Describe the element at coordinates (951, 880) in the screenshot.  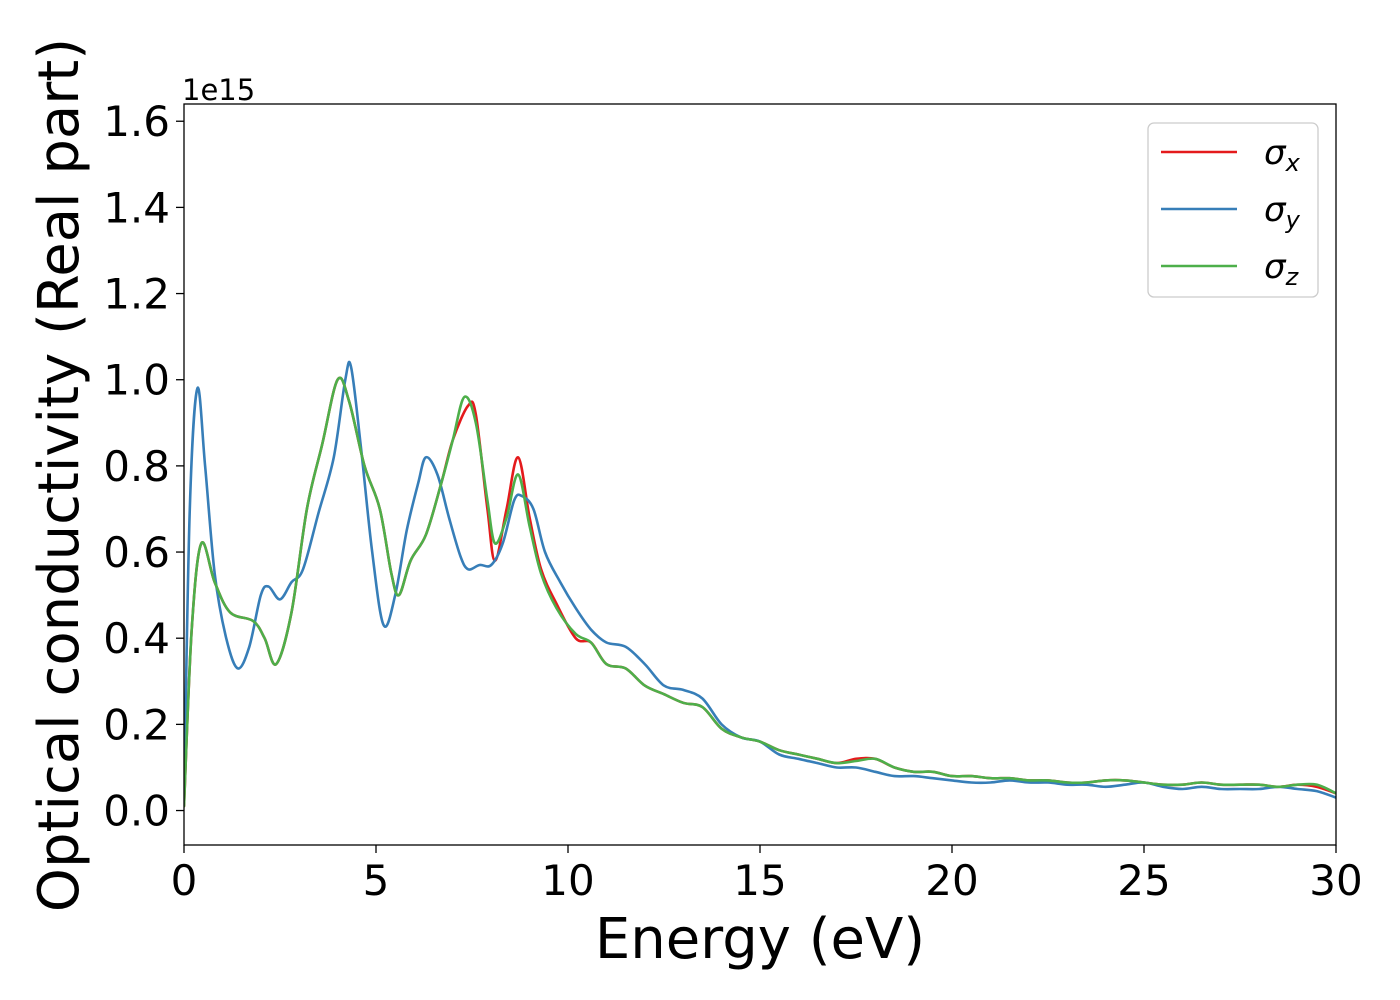
I see `x-tick-label: 20` at that location.